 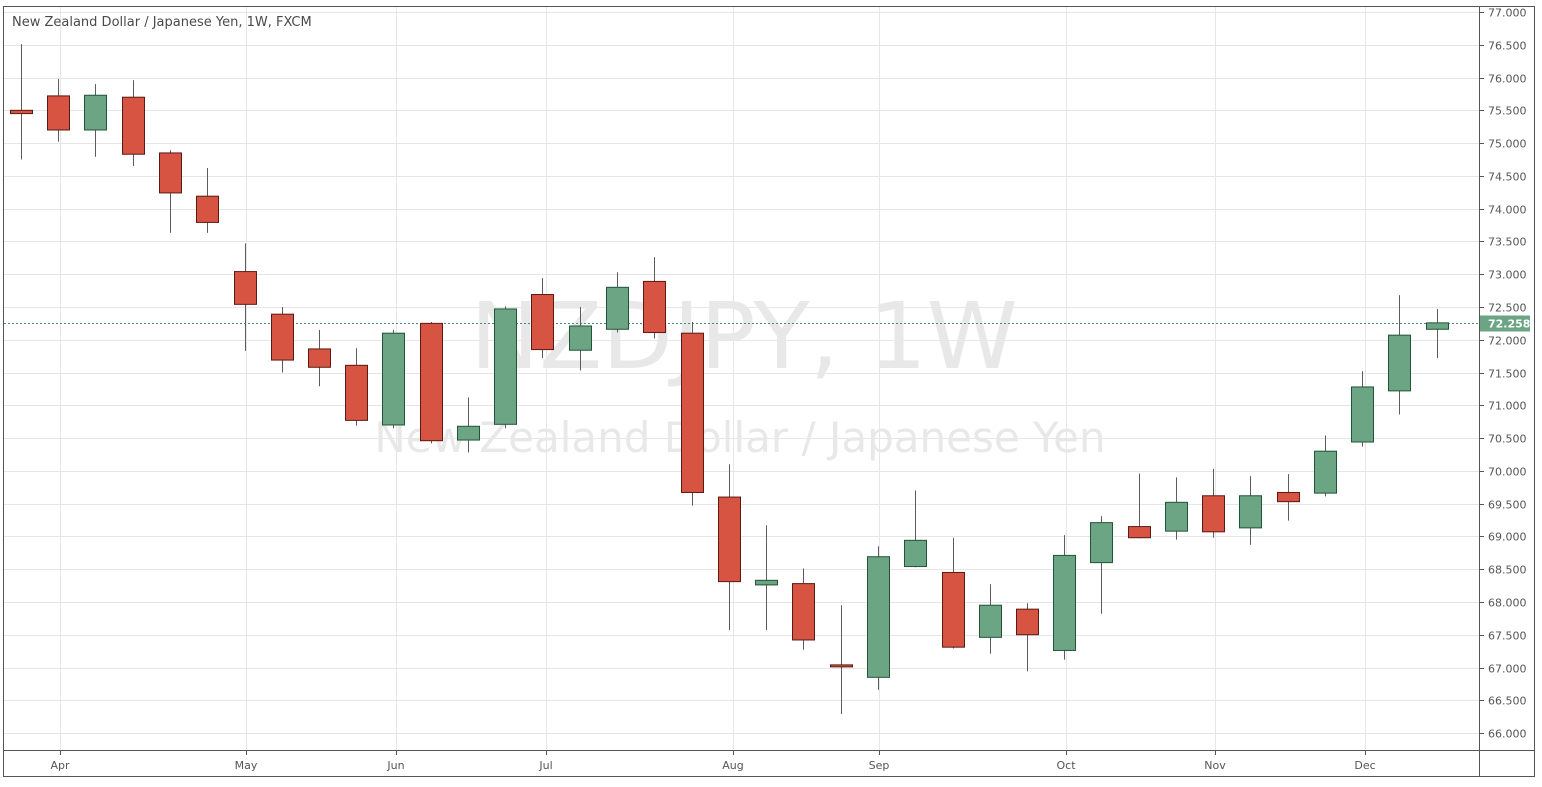 I want to click on y-tick-label: 67.500, so click(x=1507, y=636).